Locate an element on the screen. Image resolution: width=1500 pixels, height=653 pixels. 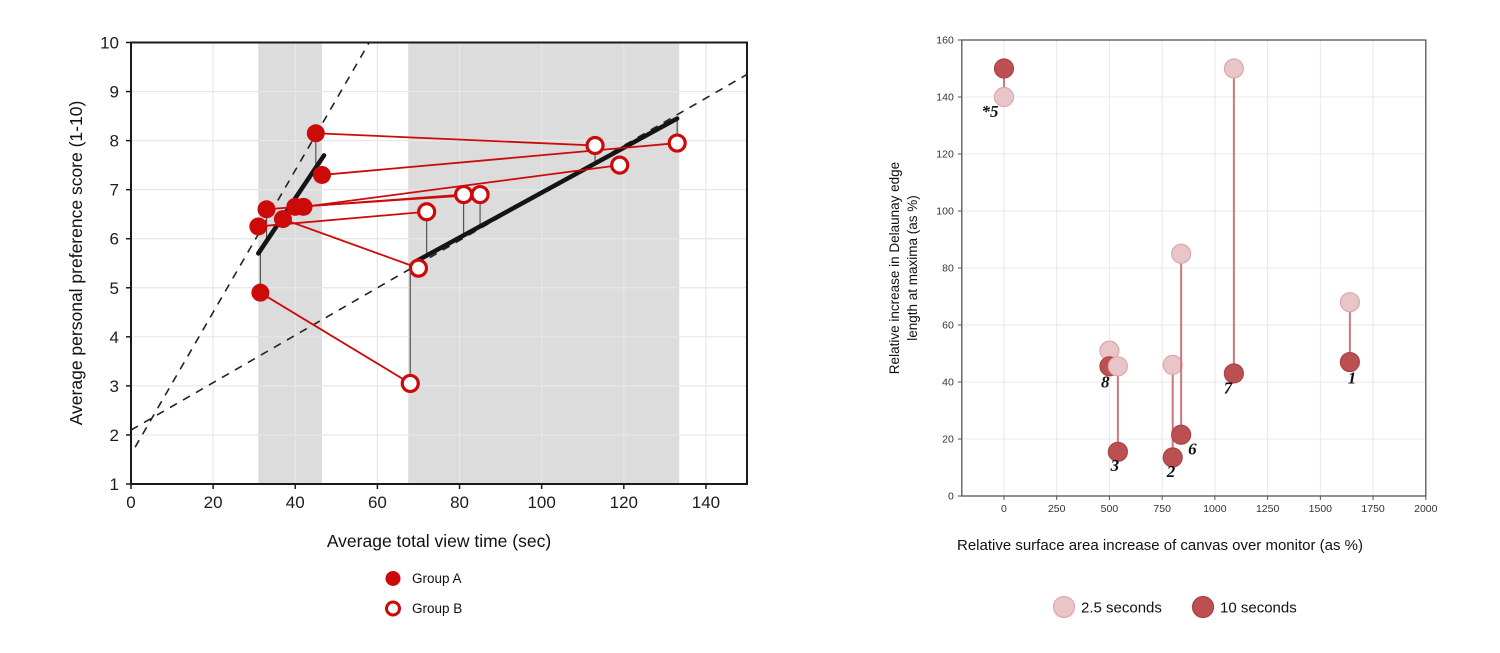
group-a-legend-label: Group A is located at coordinates (437, 578).